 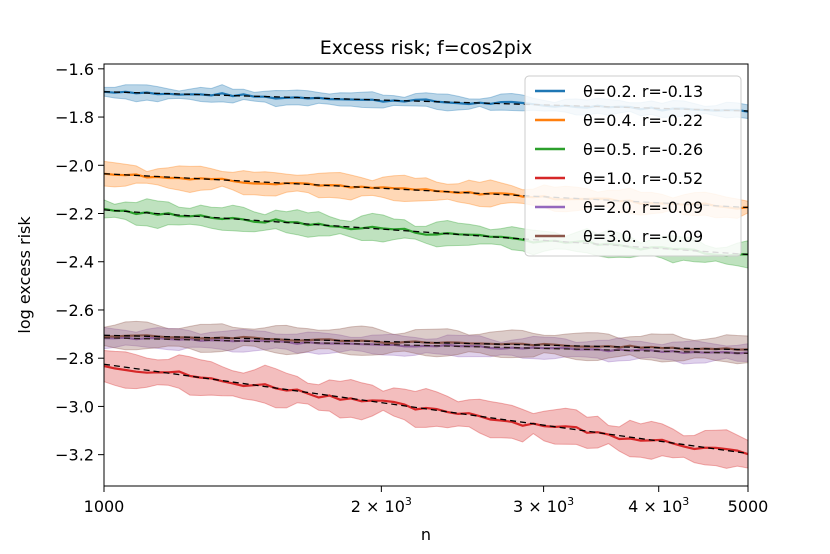 What do you see at coordinates (426, 534) in the screenshot?
I see `x-axis-label: n` at bounding box center [426, 534].